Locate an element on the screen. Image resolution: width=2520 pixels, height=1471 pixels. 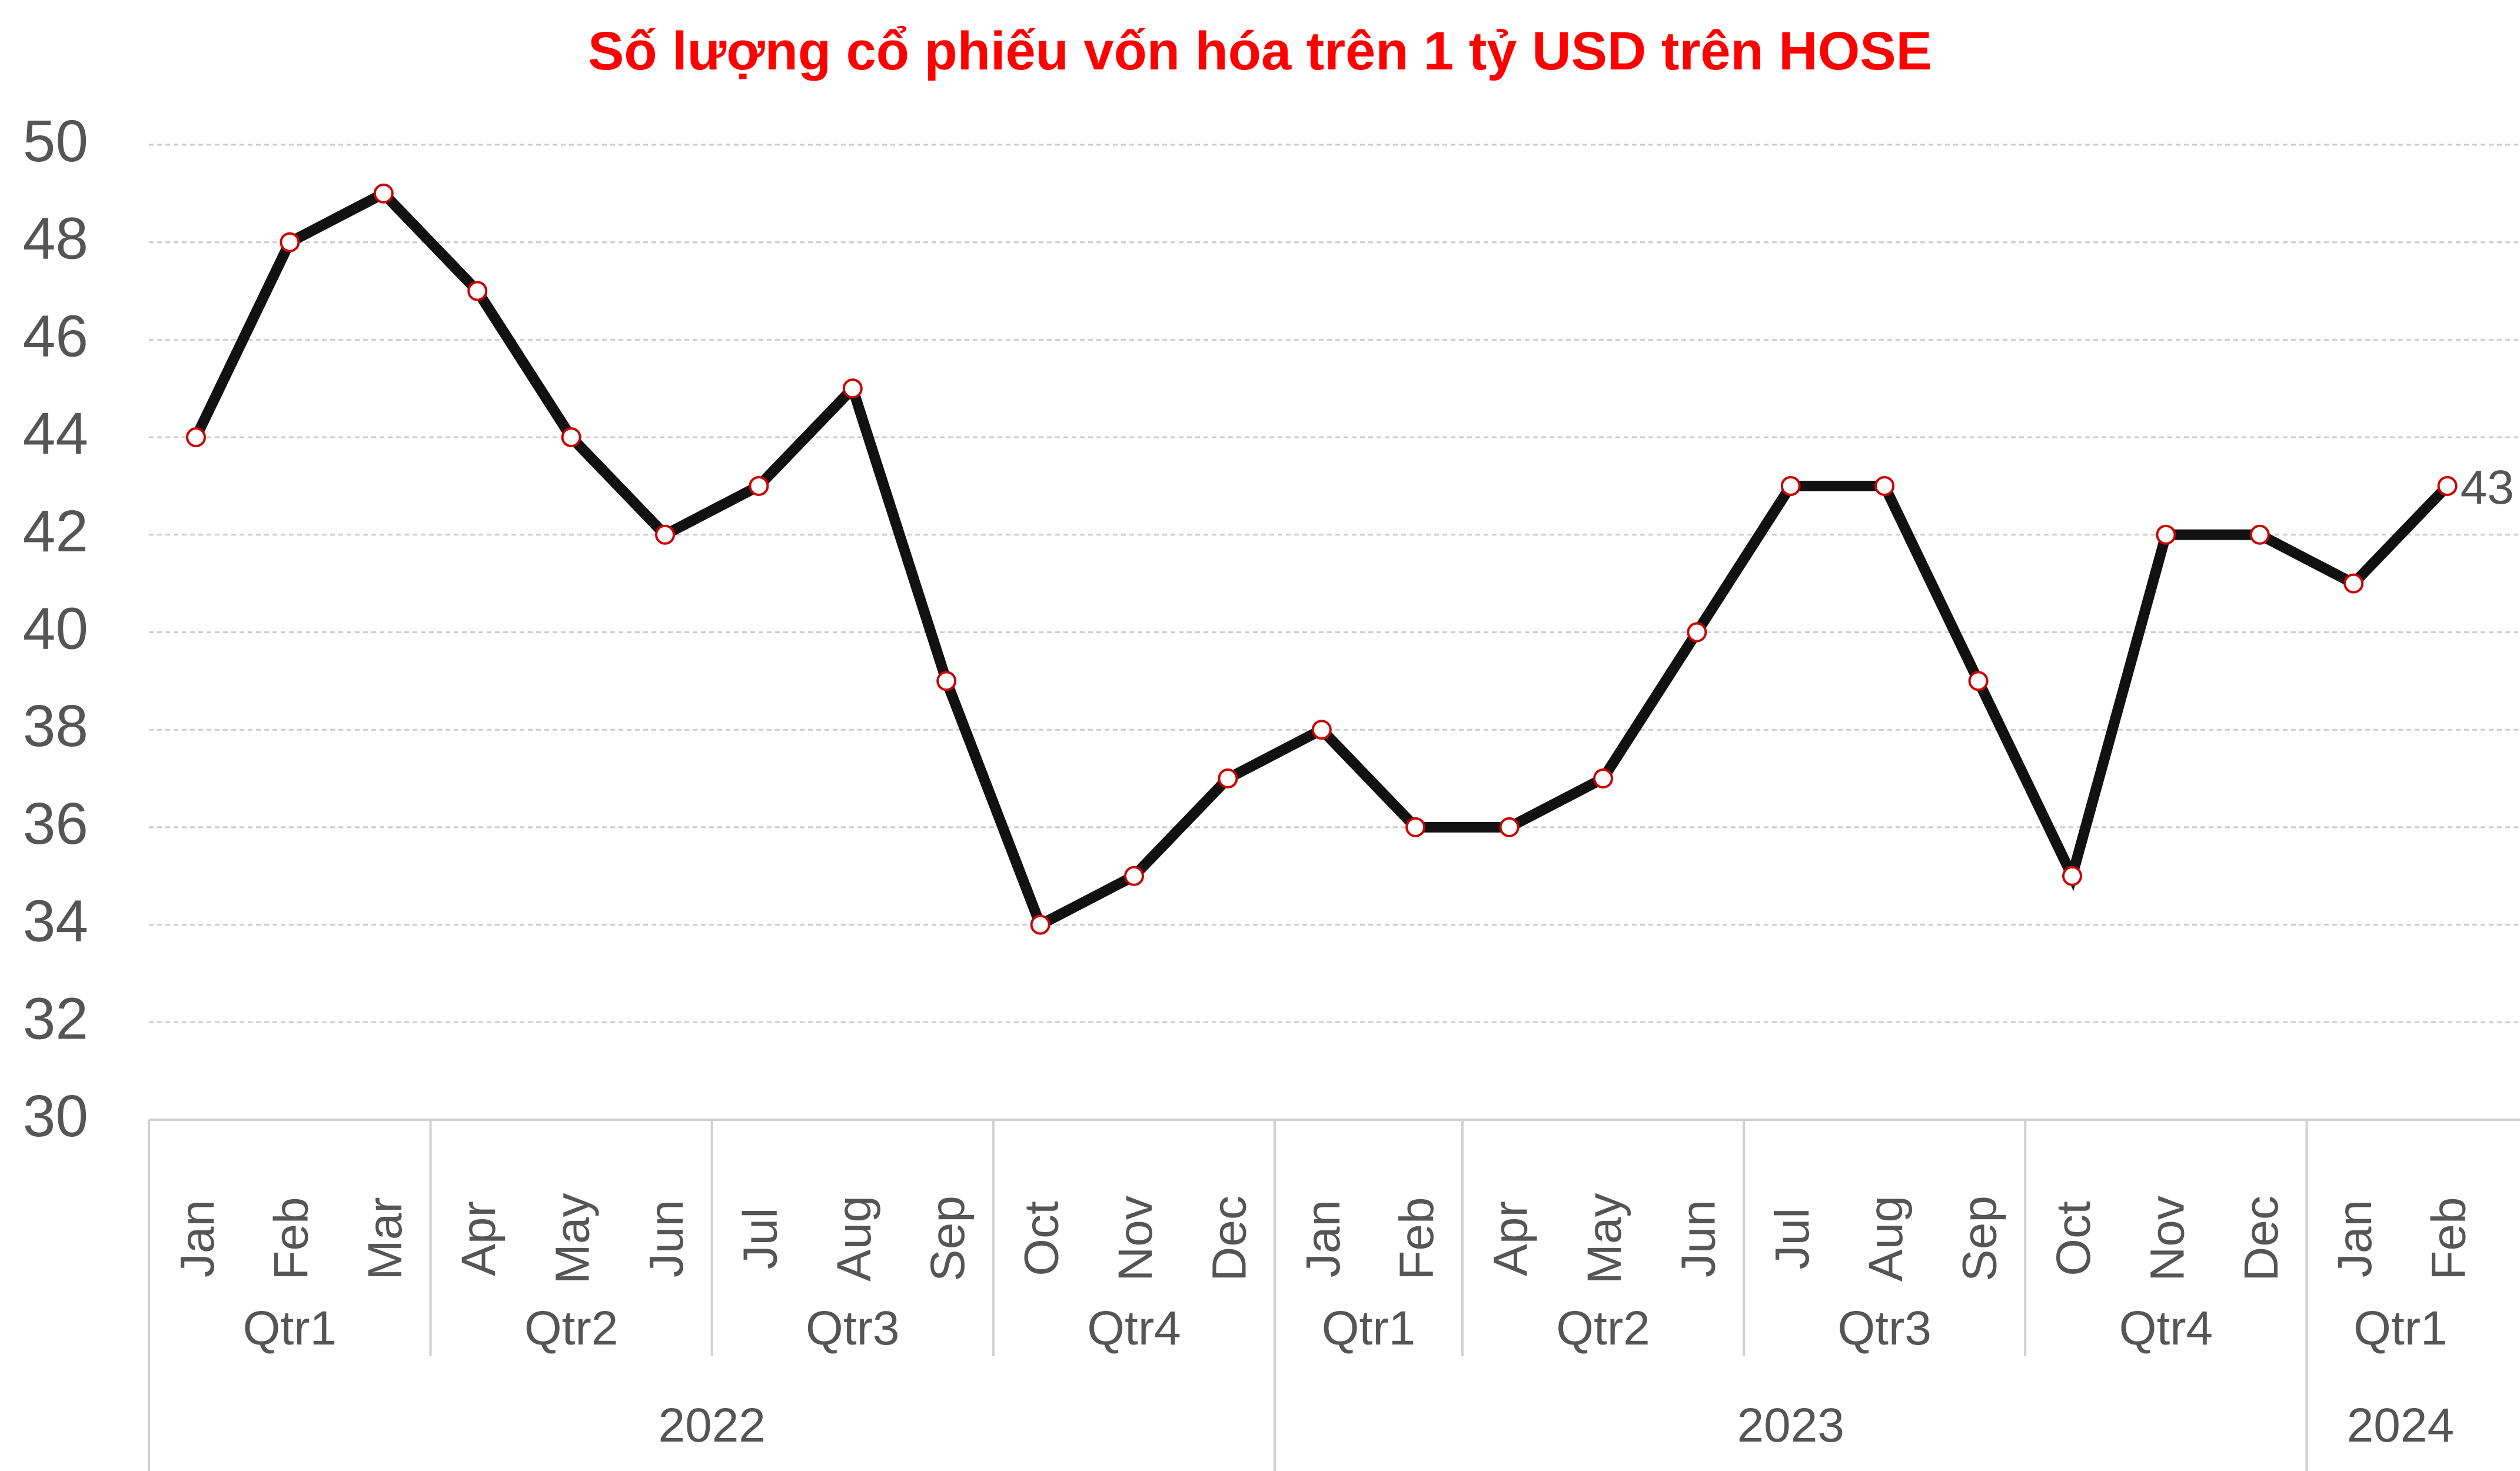
y-tick-label: 46 is located at coordinates (55, 336).